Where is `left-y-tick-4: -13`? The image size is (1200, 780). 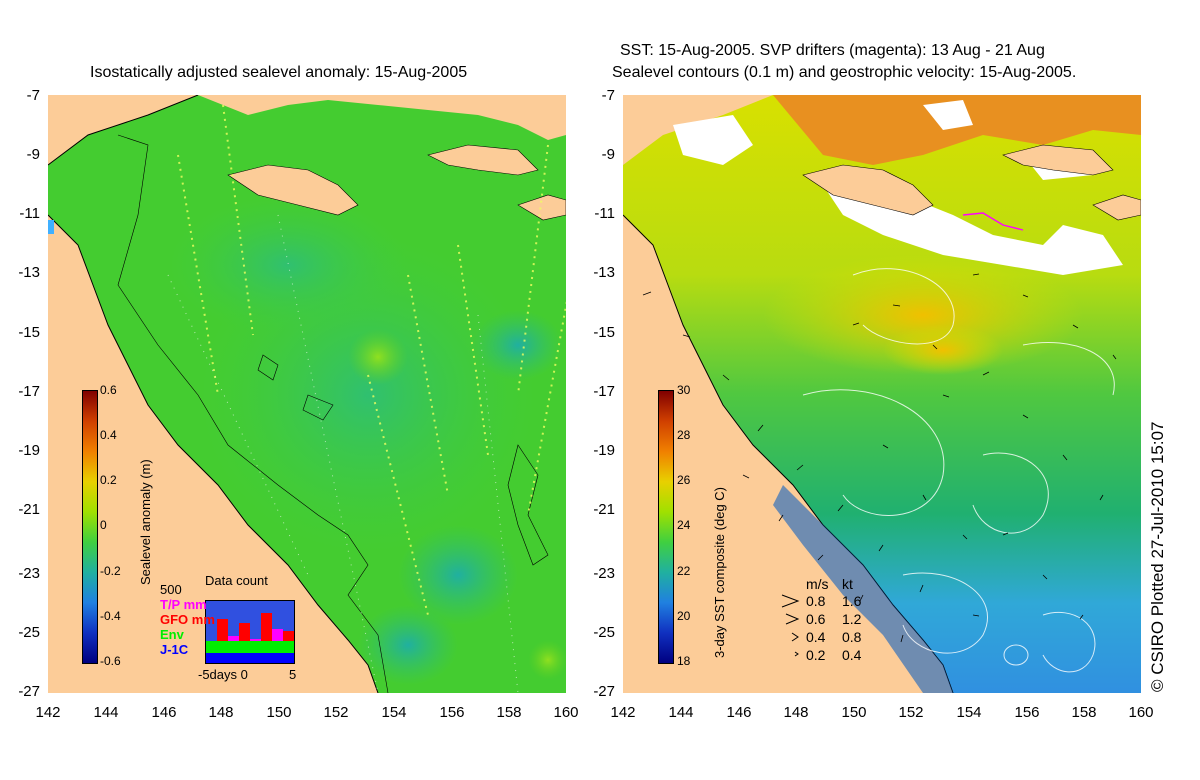
left-y-tick-4: -13 is located at coordinates (29, 272).